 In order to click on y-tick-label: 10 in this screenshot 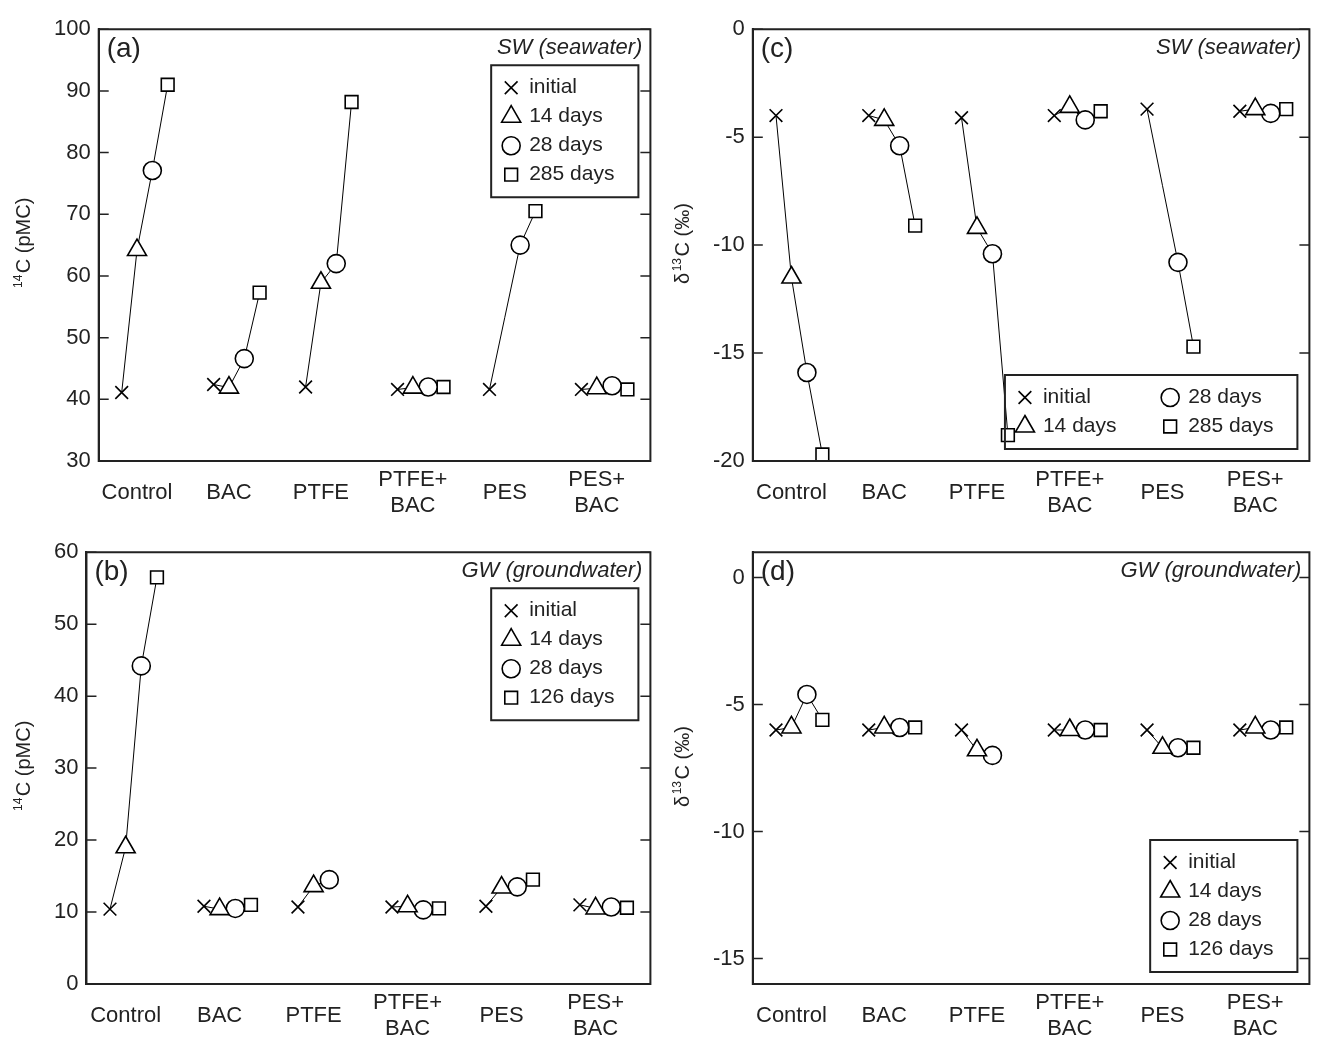, I will do `click(66, 911)`.